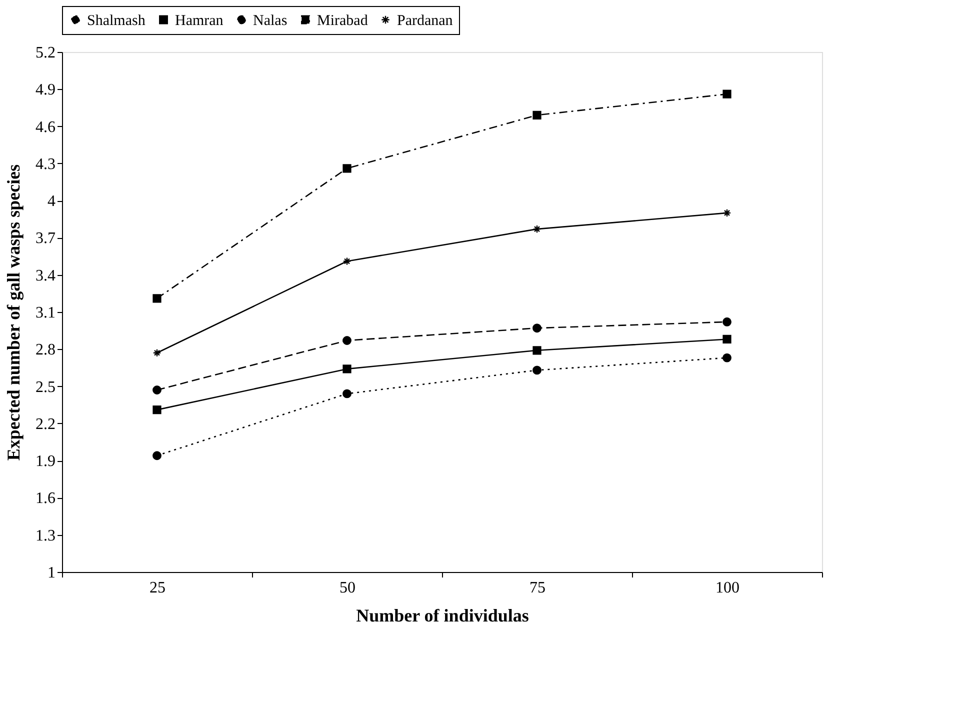  Describe the element at coordinates (46, 535) in the screenshot. I see `y-tick-label: 1.3` at that location.